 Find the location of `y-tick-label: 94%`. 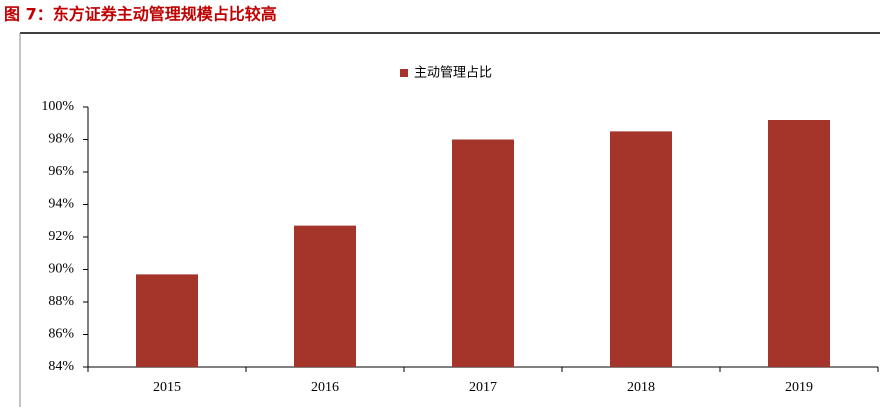

y-tick-label: 94% is located at coordinates (61, 204).